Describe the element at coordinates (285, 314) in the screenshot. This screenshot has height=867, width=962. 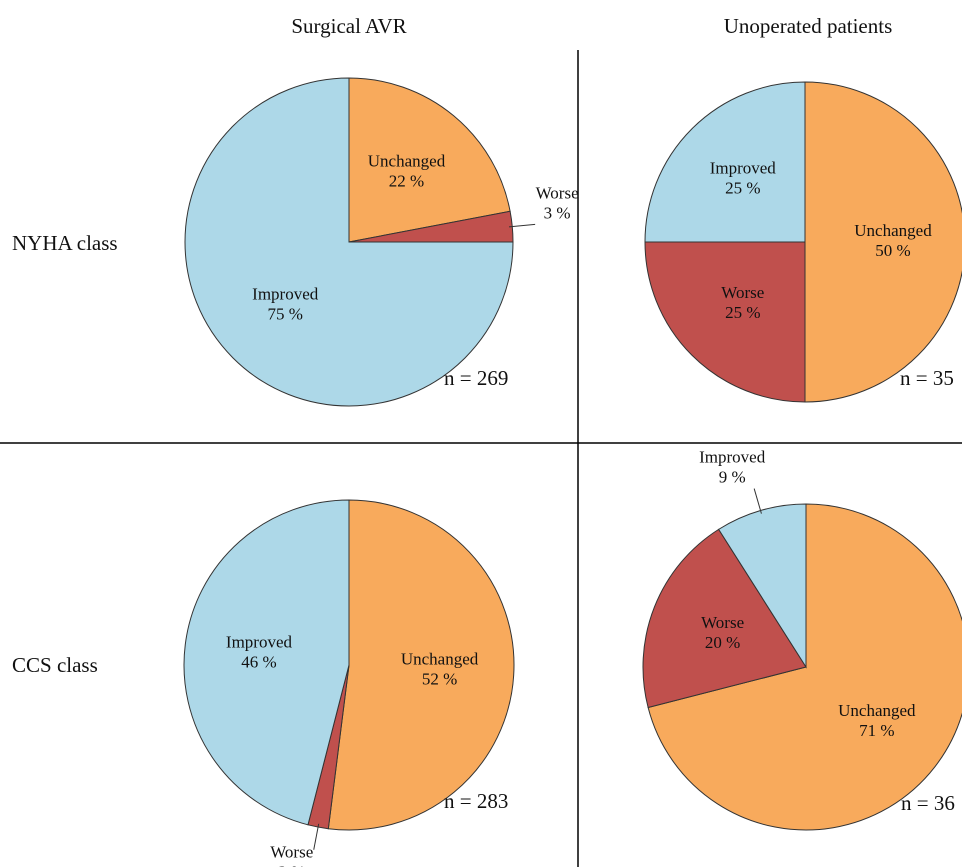
I see `slice-value-label: 75 %` at that location.